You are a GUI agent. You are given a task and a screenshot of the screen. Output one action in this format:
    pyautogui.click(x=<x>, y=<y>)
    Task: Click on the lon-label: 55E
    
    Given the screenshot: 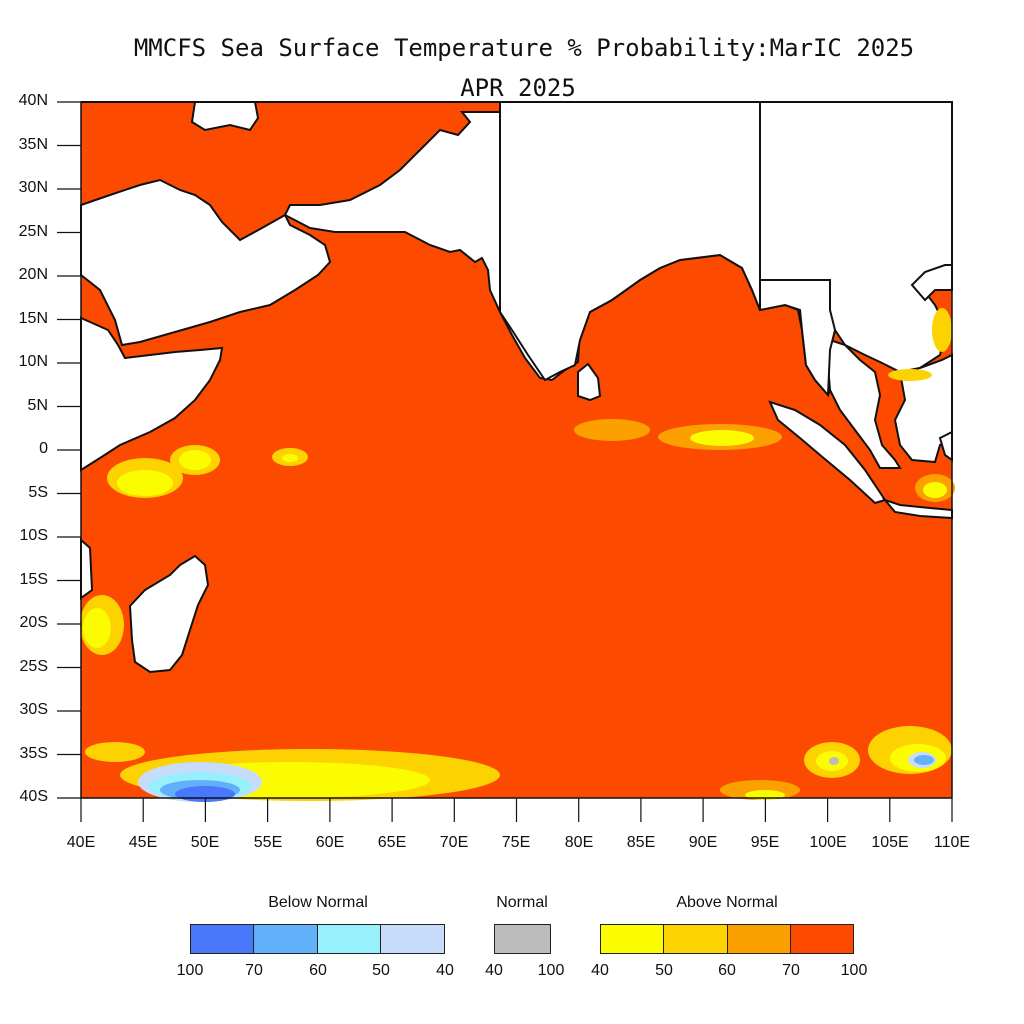 What is the action you would take?
    pyautogui.click(x=268, y=842)
    